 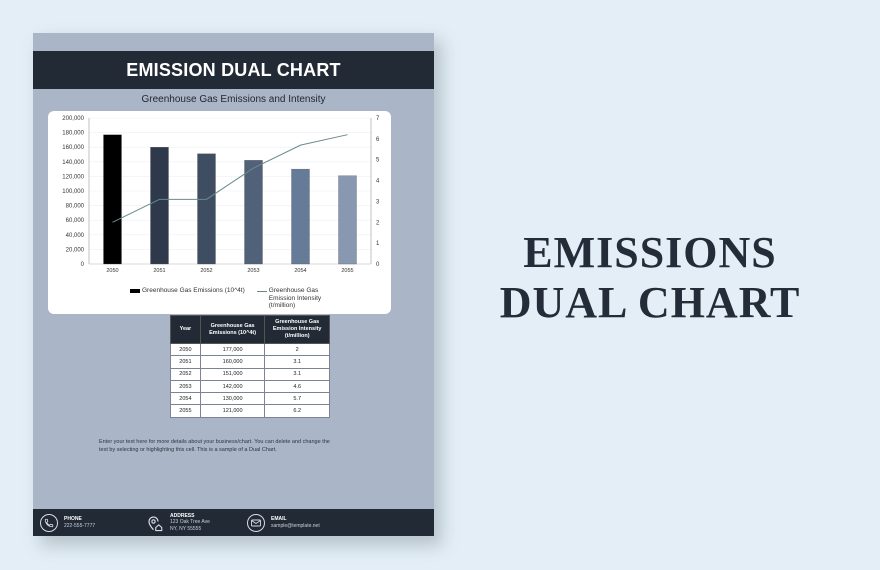 I want to click on email-label: EMAIL, so click(x=279, y=519).